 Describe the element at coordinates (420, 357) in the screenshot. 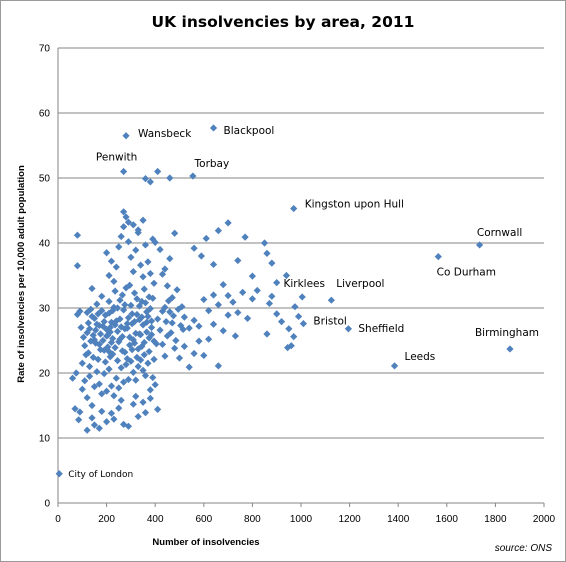

I see `label-leeds: Leeds` at that location.